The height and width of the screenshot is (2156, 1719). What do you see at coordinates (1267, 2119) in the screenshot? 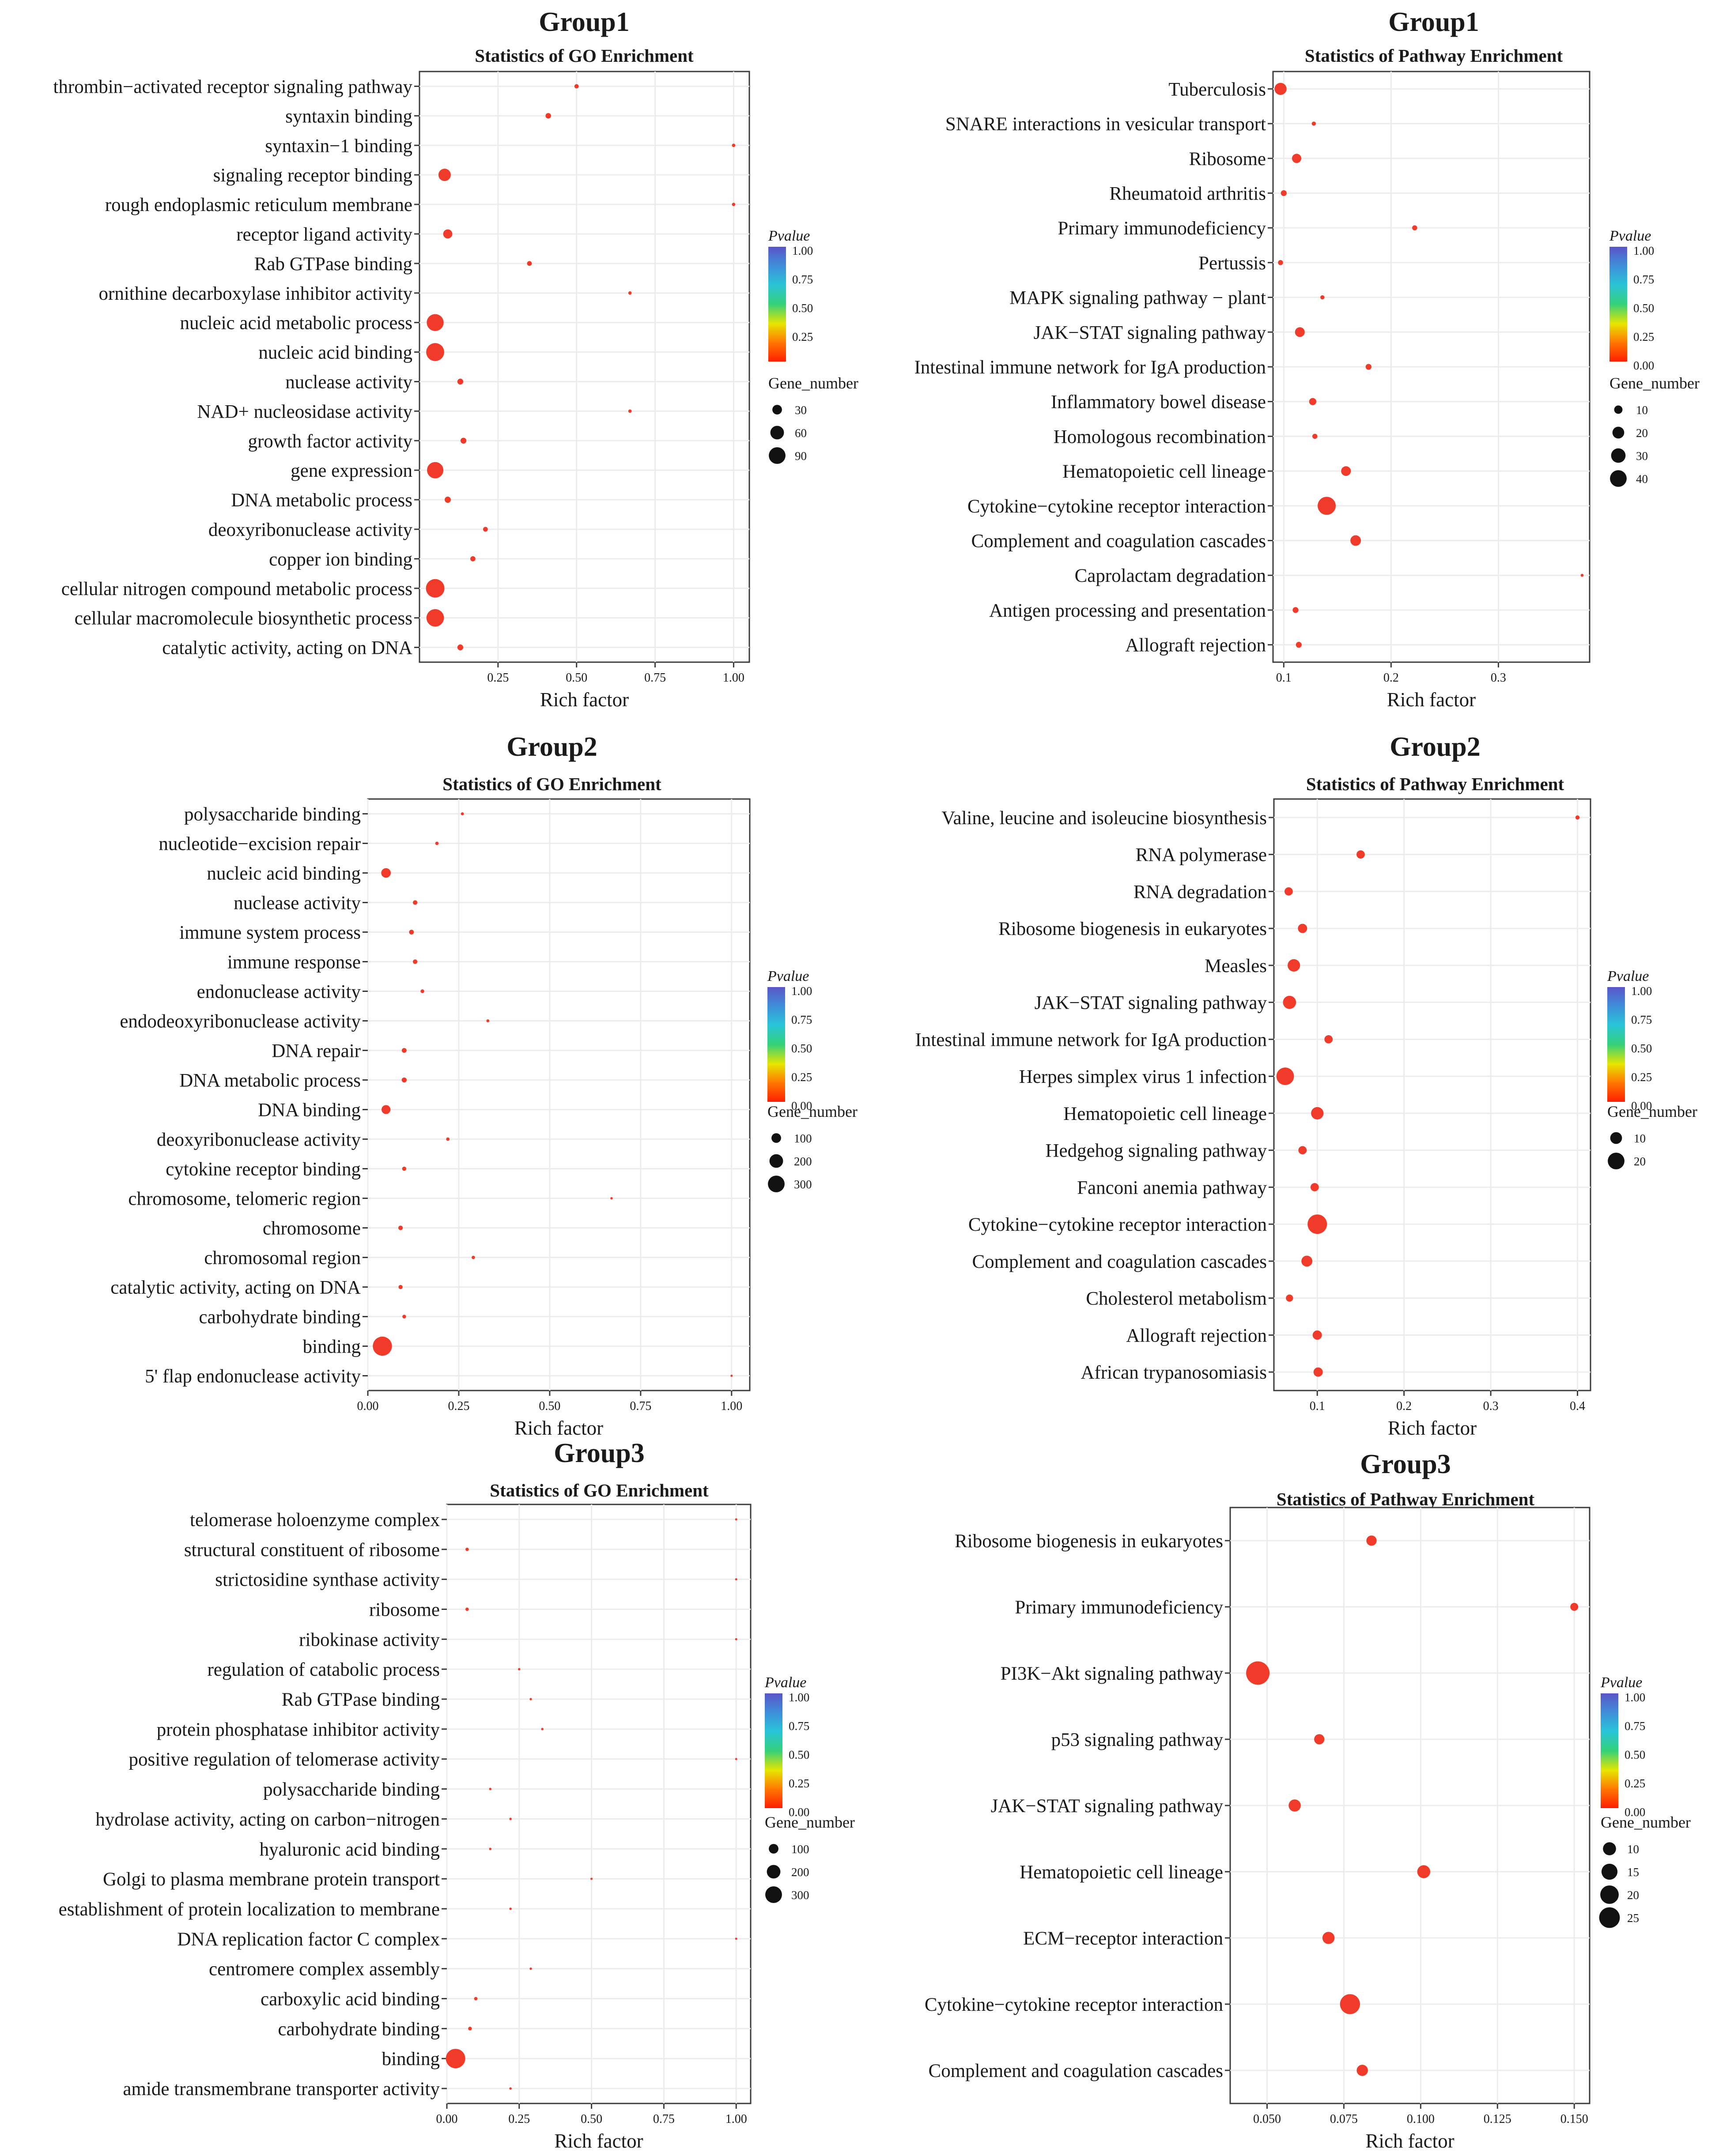
I see `x-tick-label: 0.050` at bounding box center [1267, 2119].